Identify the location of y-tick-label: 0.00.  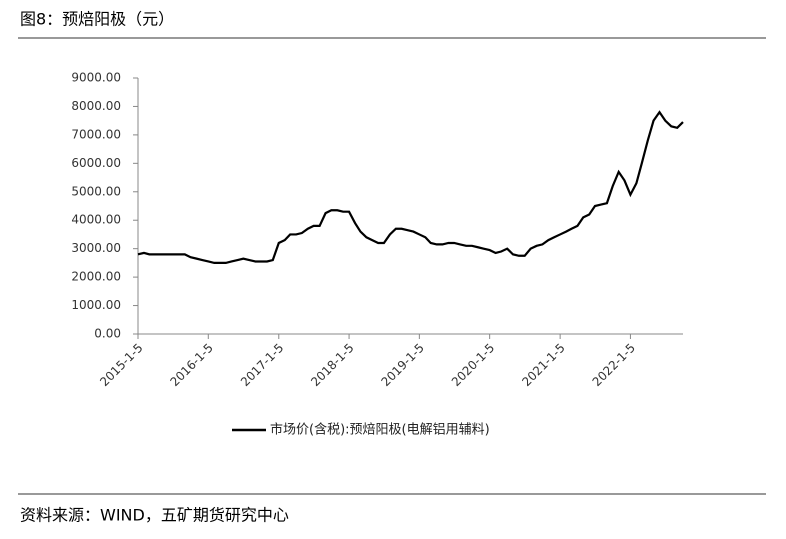
(107, 334).